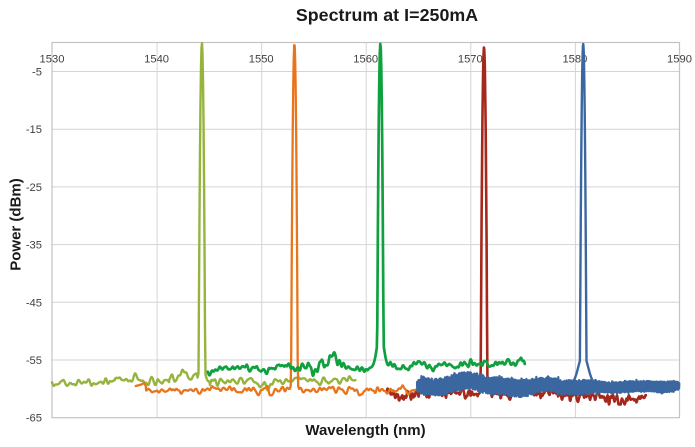 This screenshot has height=447, width=695. What do you see at coordinates (16, 224) in the screenshot?
I see `svg-text: Power (dBm)` at bounding box center [16, 224].